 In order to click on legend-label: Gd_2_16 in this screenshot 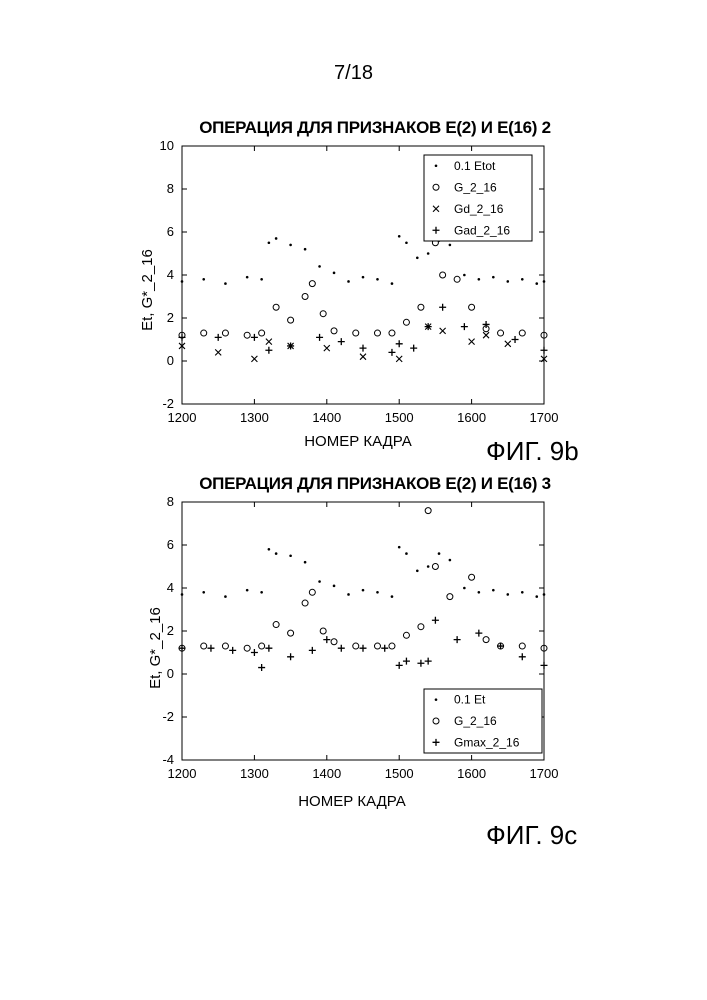, I will do `click(479, 209)`.